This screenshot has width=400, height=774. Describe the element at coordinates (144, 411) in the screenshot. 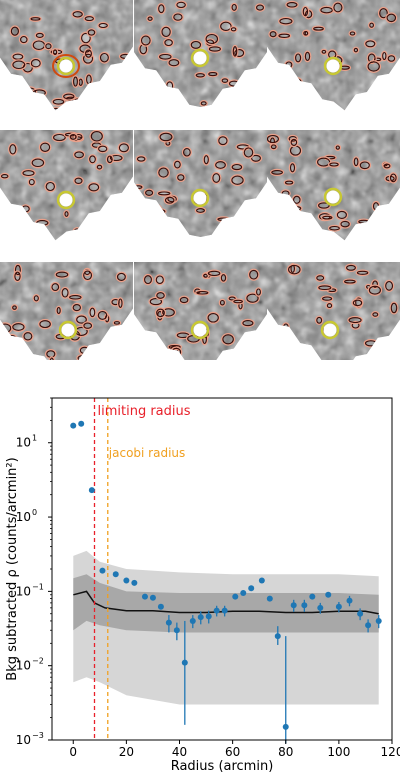

I see `annotation-limiting-radius: limiting radius` at that location.